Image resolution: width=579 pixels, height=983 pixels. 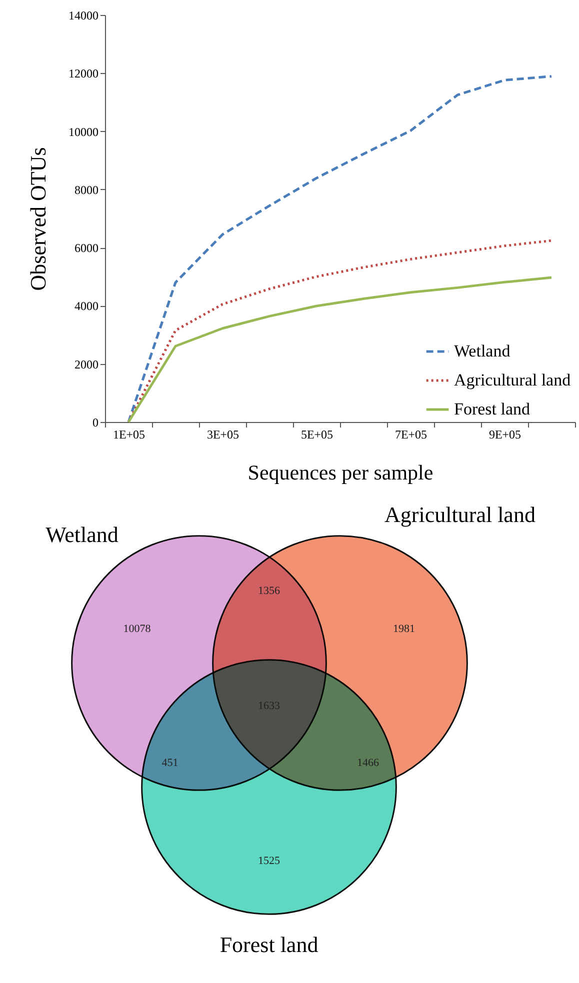 I want to click on y-tick-label: 12000, so click(x=83, y=73).